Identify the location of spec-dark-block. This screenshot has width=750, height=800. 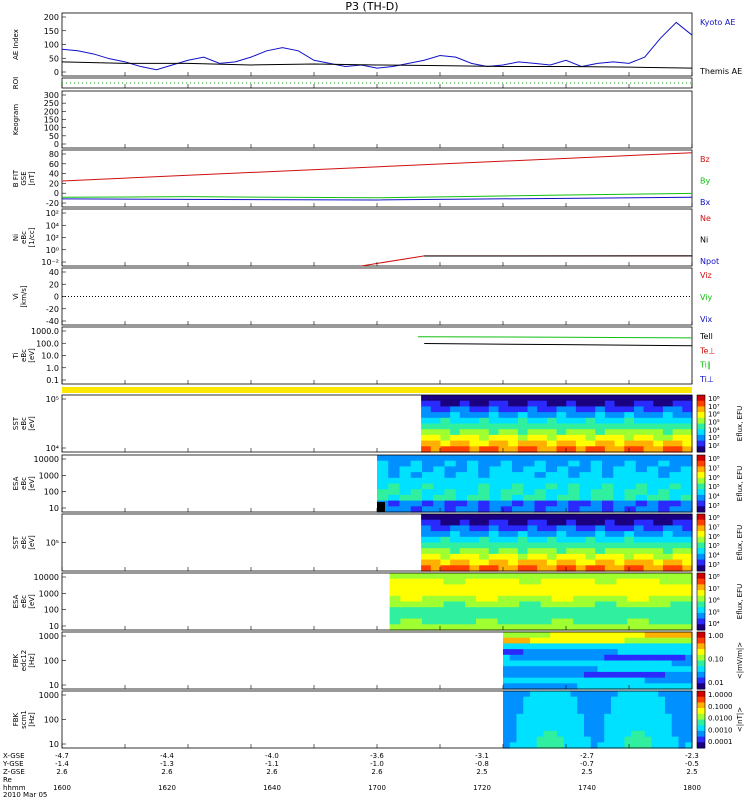
(381, 507).